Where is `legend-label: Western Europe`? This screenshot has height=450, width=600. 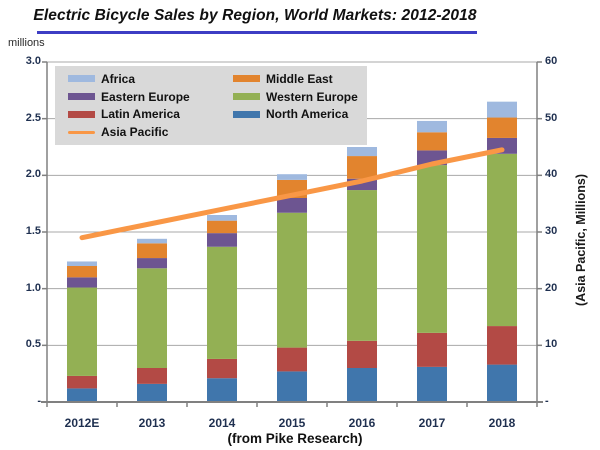
legend-label: Western Europe is located at coordinates (312, 96).